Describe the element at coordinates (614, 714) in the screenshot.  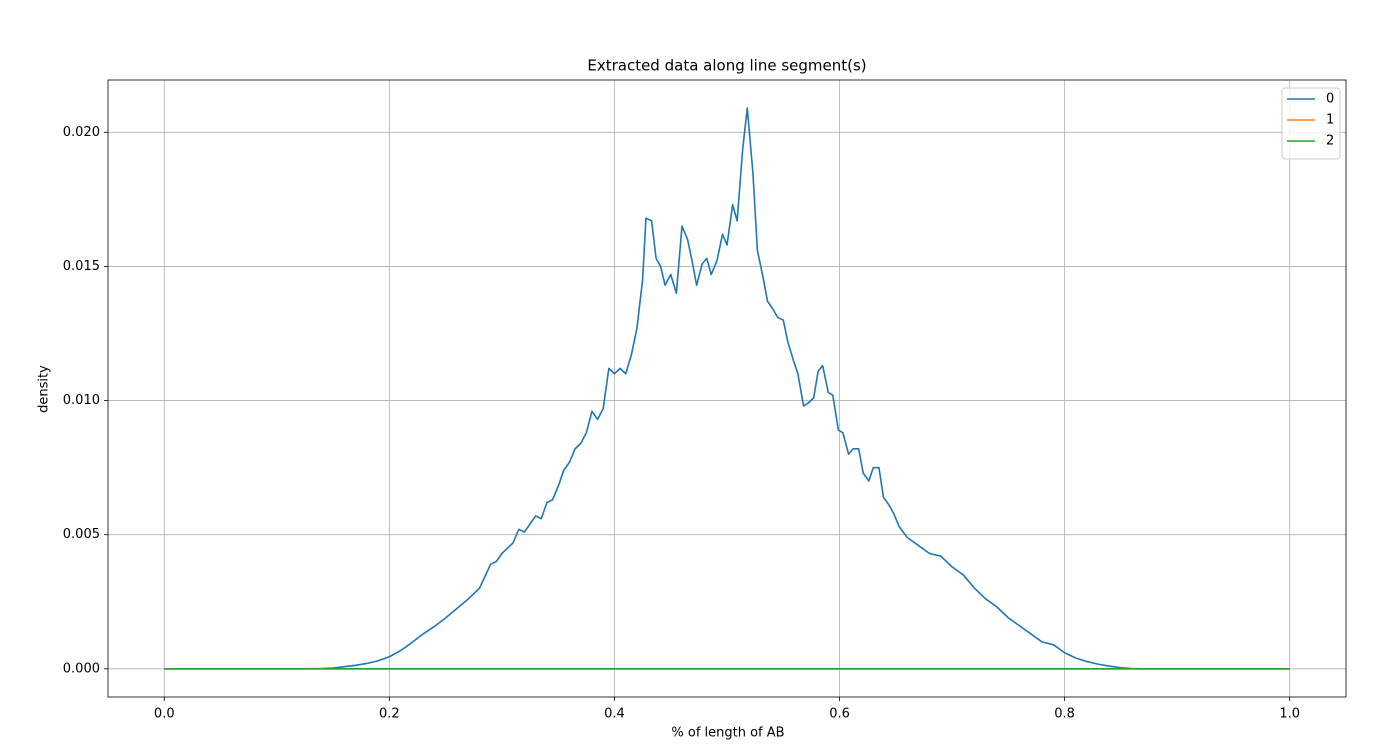
I see `x-tick-label: 0.4` at that location.